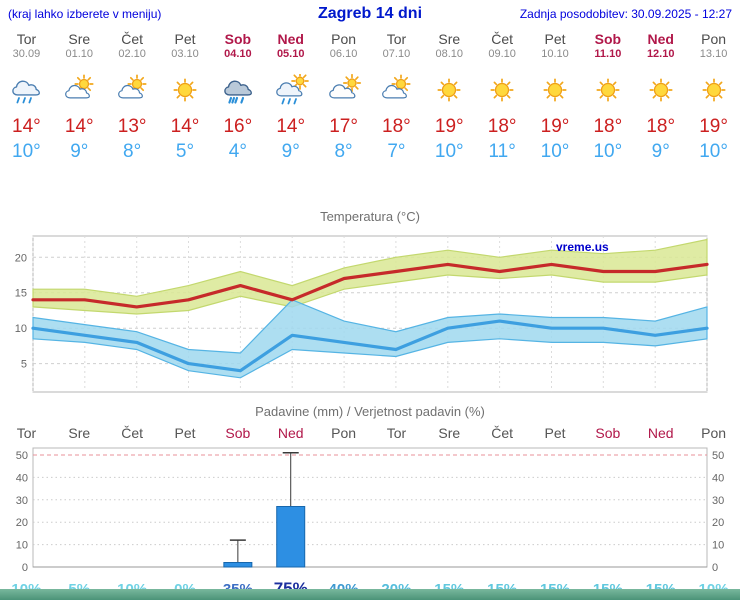 This screenshot has height=600, width=740. I want to click on day-cell: Čet 02.10 13° 8°, so click(132, 95).